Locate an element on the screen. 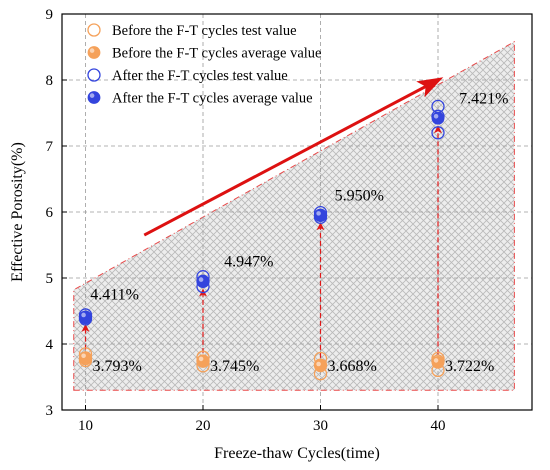  value-label: 5.950% is located at coordinates (359, 196).